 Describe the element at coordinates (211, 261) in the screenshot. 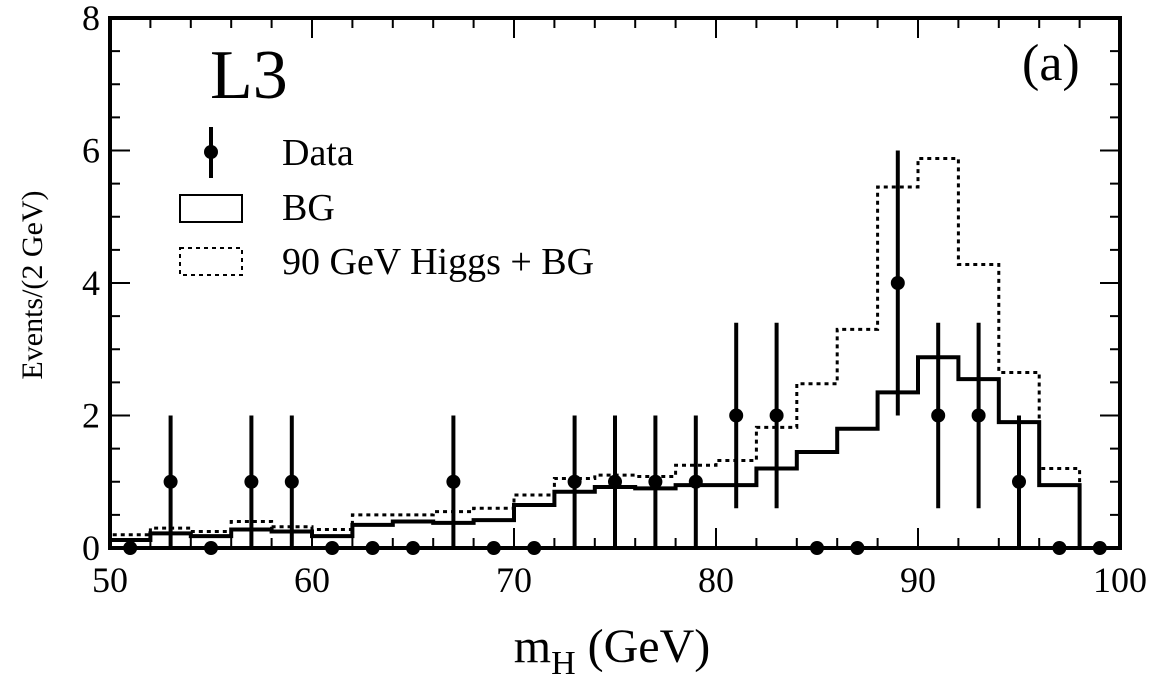

I see `legend-signal-symbol` at that location.